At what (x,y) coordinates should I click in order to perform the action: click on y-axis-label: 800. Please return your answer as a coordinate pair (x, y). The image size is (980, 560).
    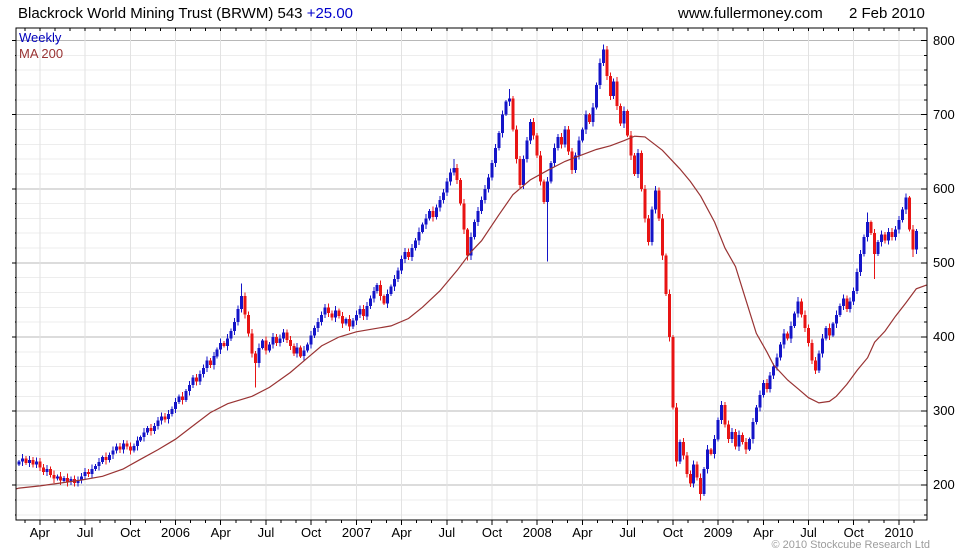
    Looking at the image, I should click on (944, 40).